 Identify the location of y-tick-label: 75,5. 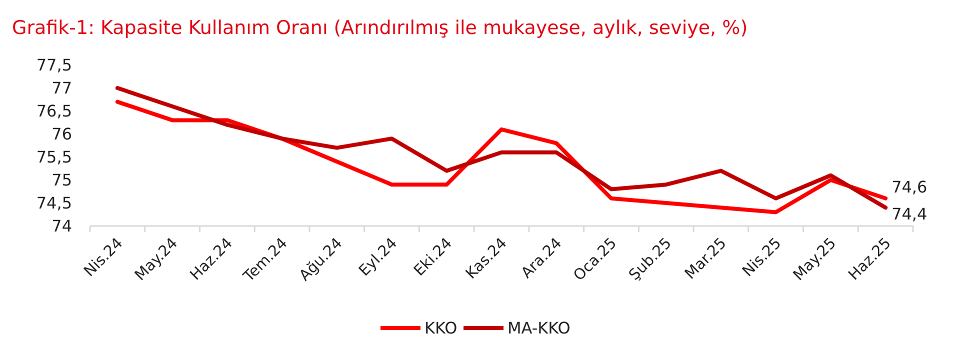
(54, 157).